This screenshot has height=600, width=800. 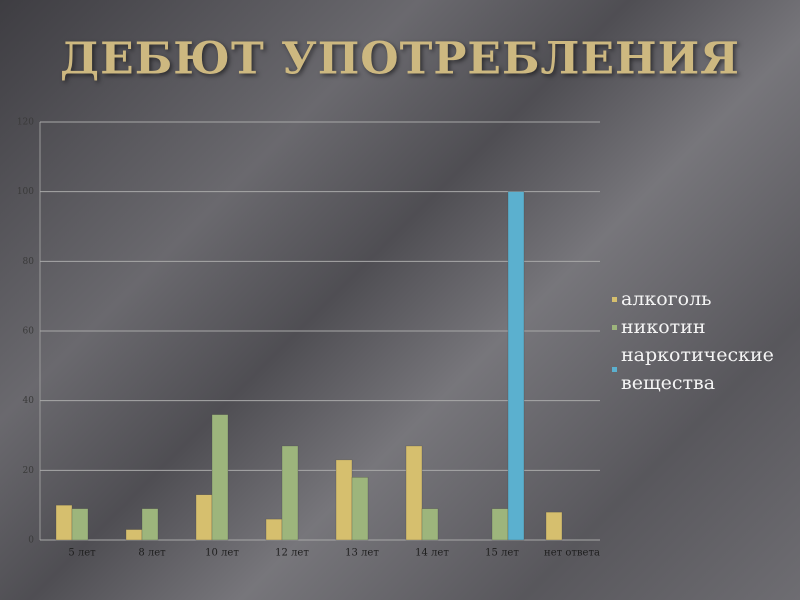 I want to click on x-tick-label: 5 лет, so click(x=82, y=553).